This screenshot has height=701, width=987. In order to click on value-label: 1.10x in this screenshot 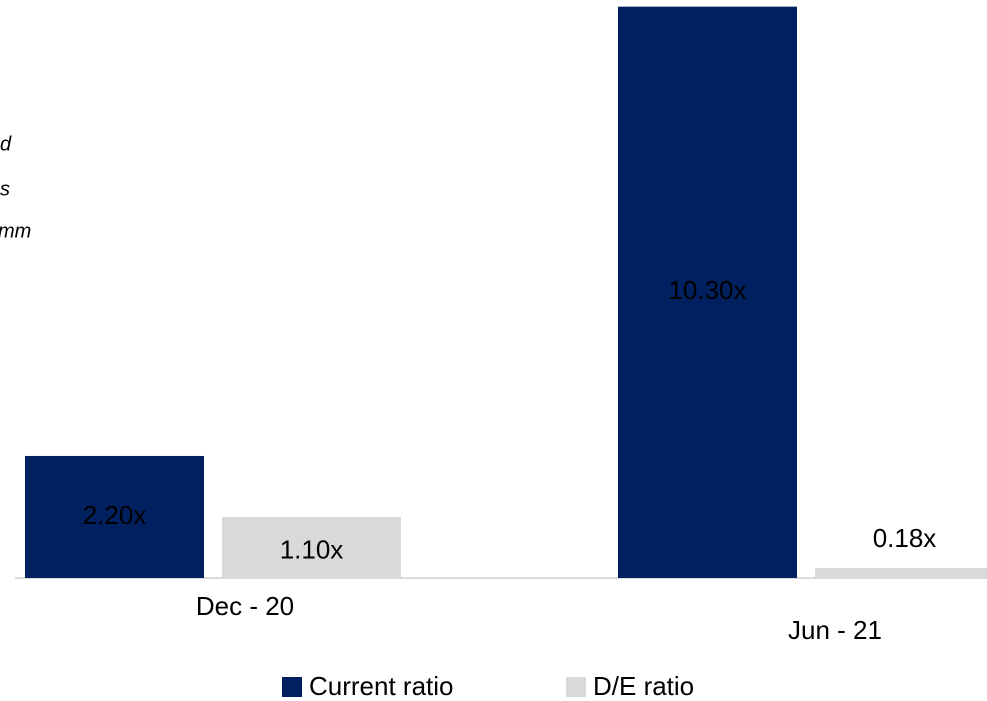, I will do `click(312, 549)`.